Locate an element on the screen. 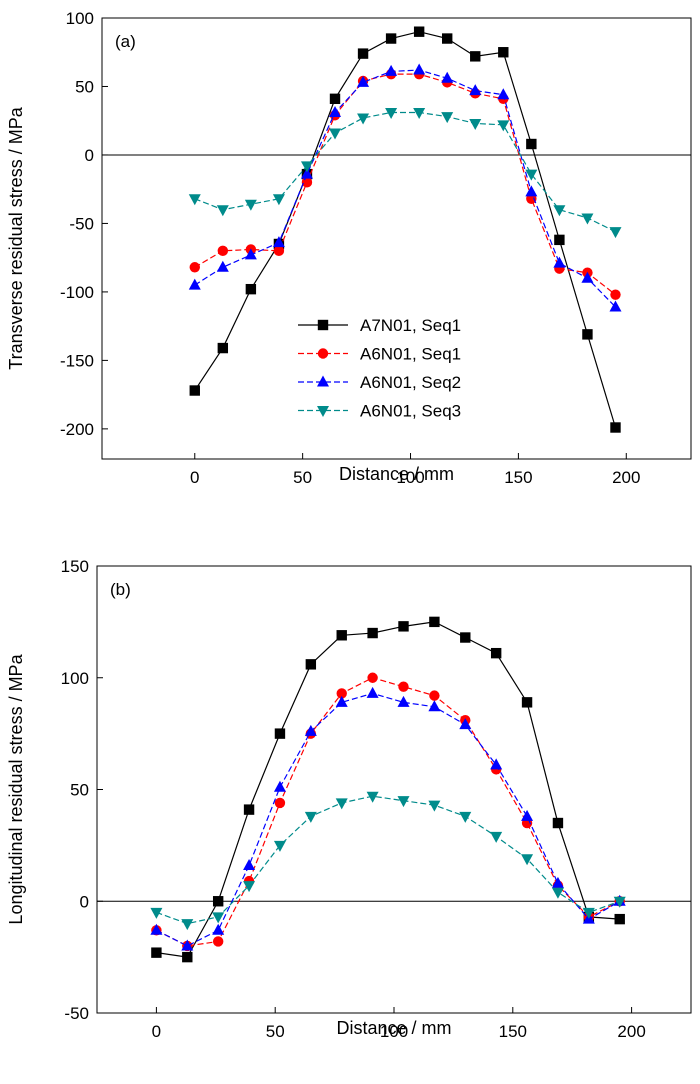  y-tick-label: 0 is located at coordinates (84, 901).